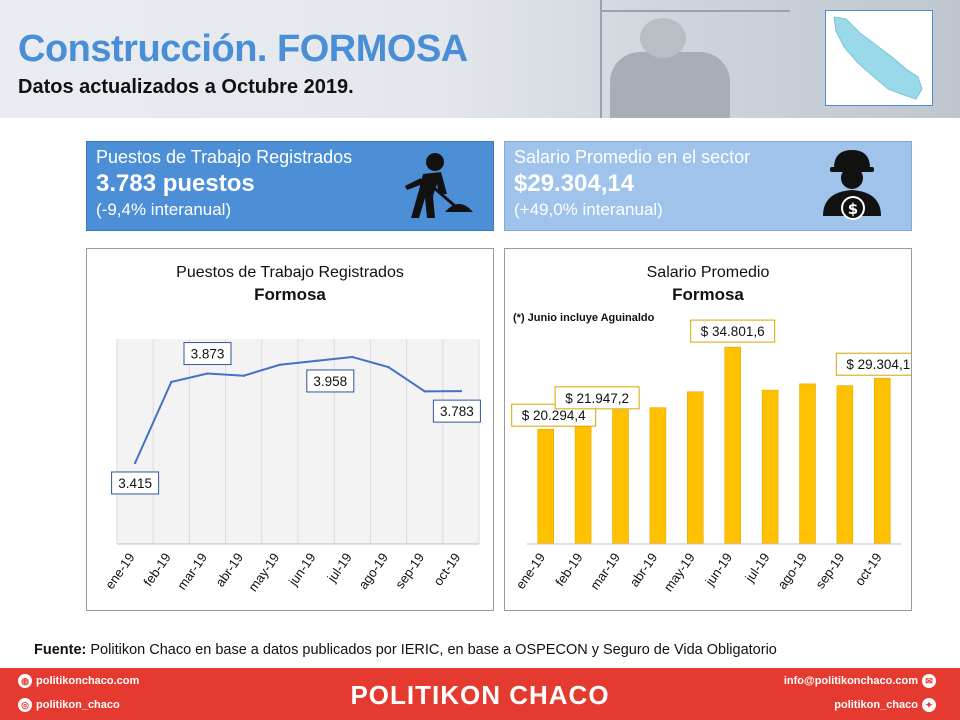  What do you see at coordinates (929, 705) in the screenshot?
I see `twitter-icon: ✦` at bounding box center [929, 705].